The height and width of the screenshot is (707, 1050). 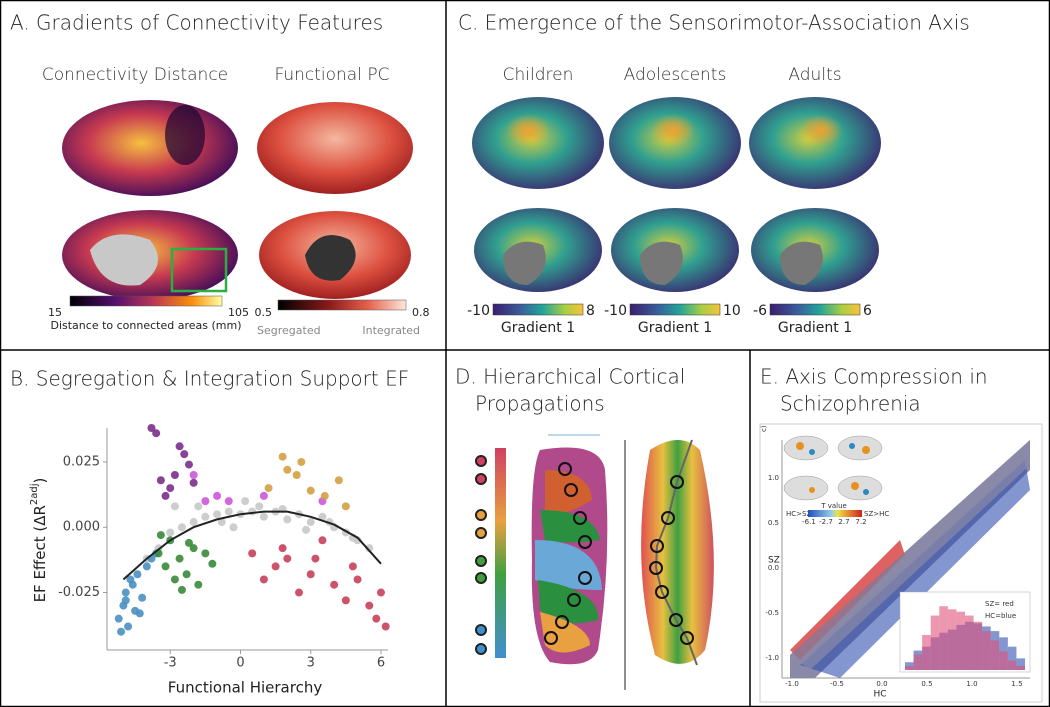 I want to click on panel-title: Schizophrenia, so click(x=850, y=404).